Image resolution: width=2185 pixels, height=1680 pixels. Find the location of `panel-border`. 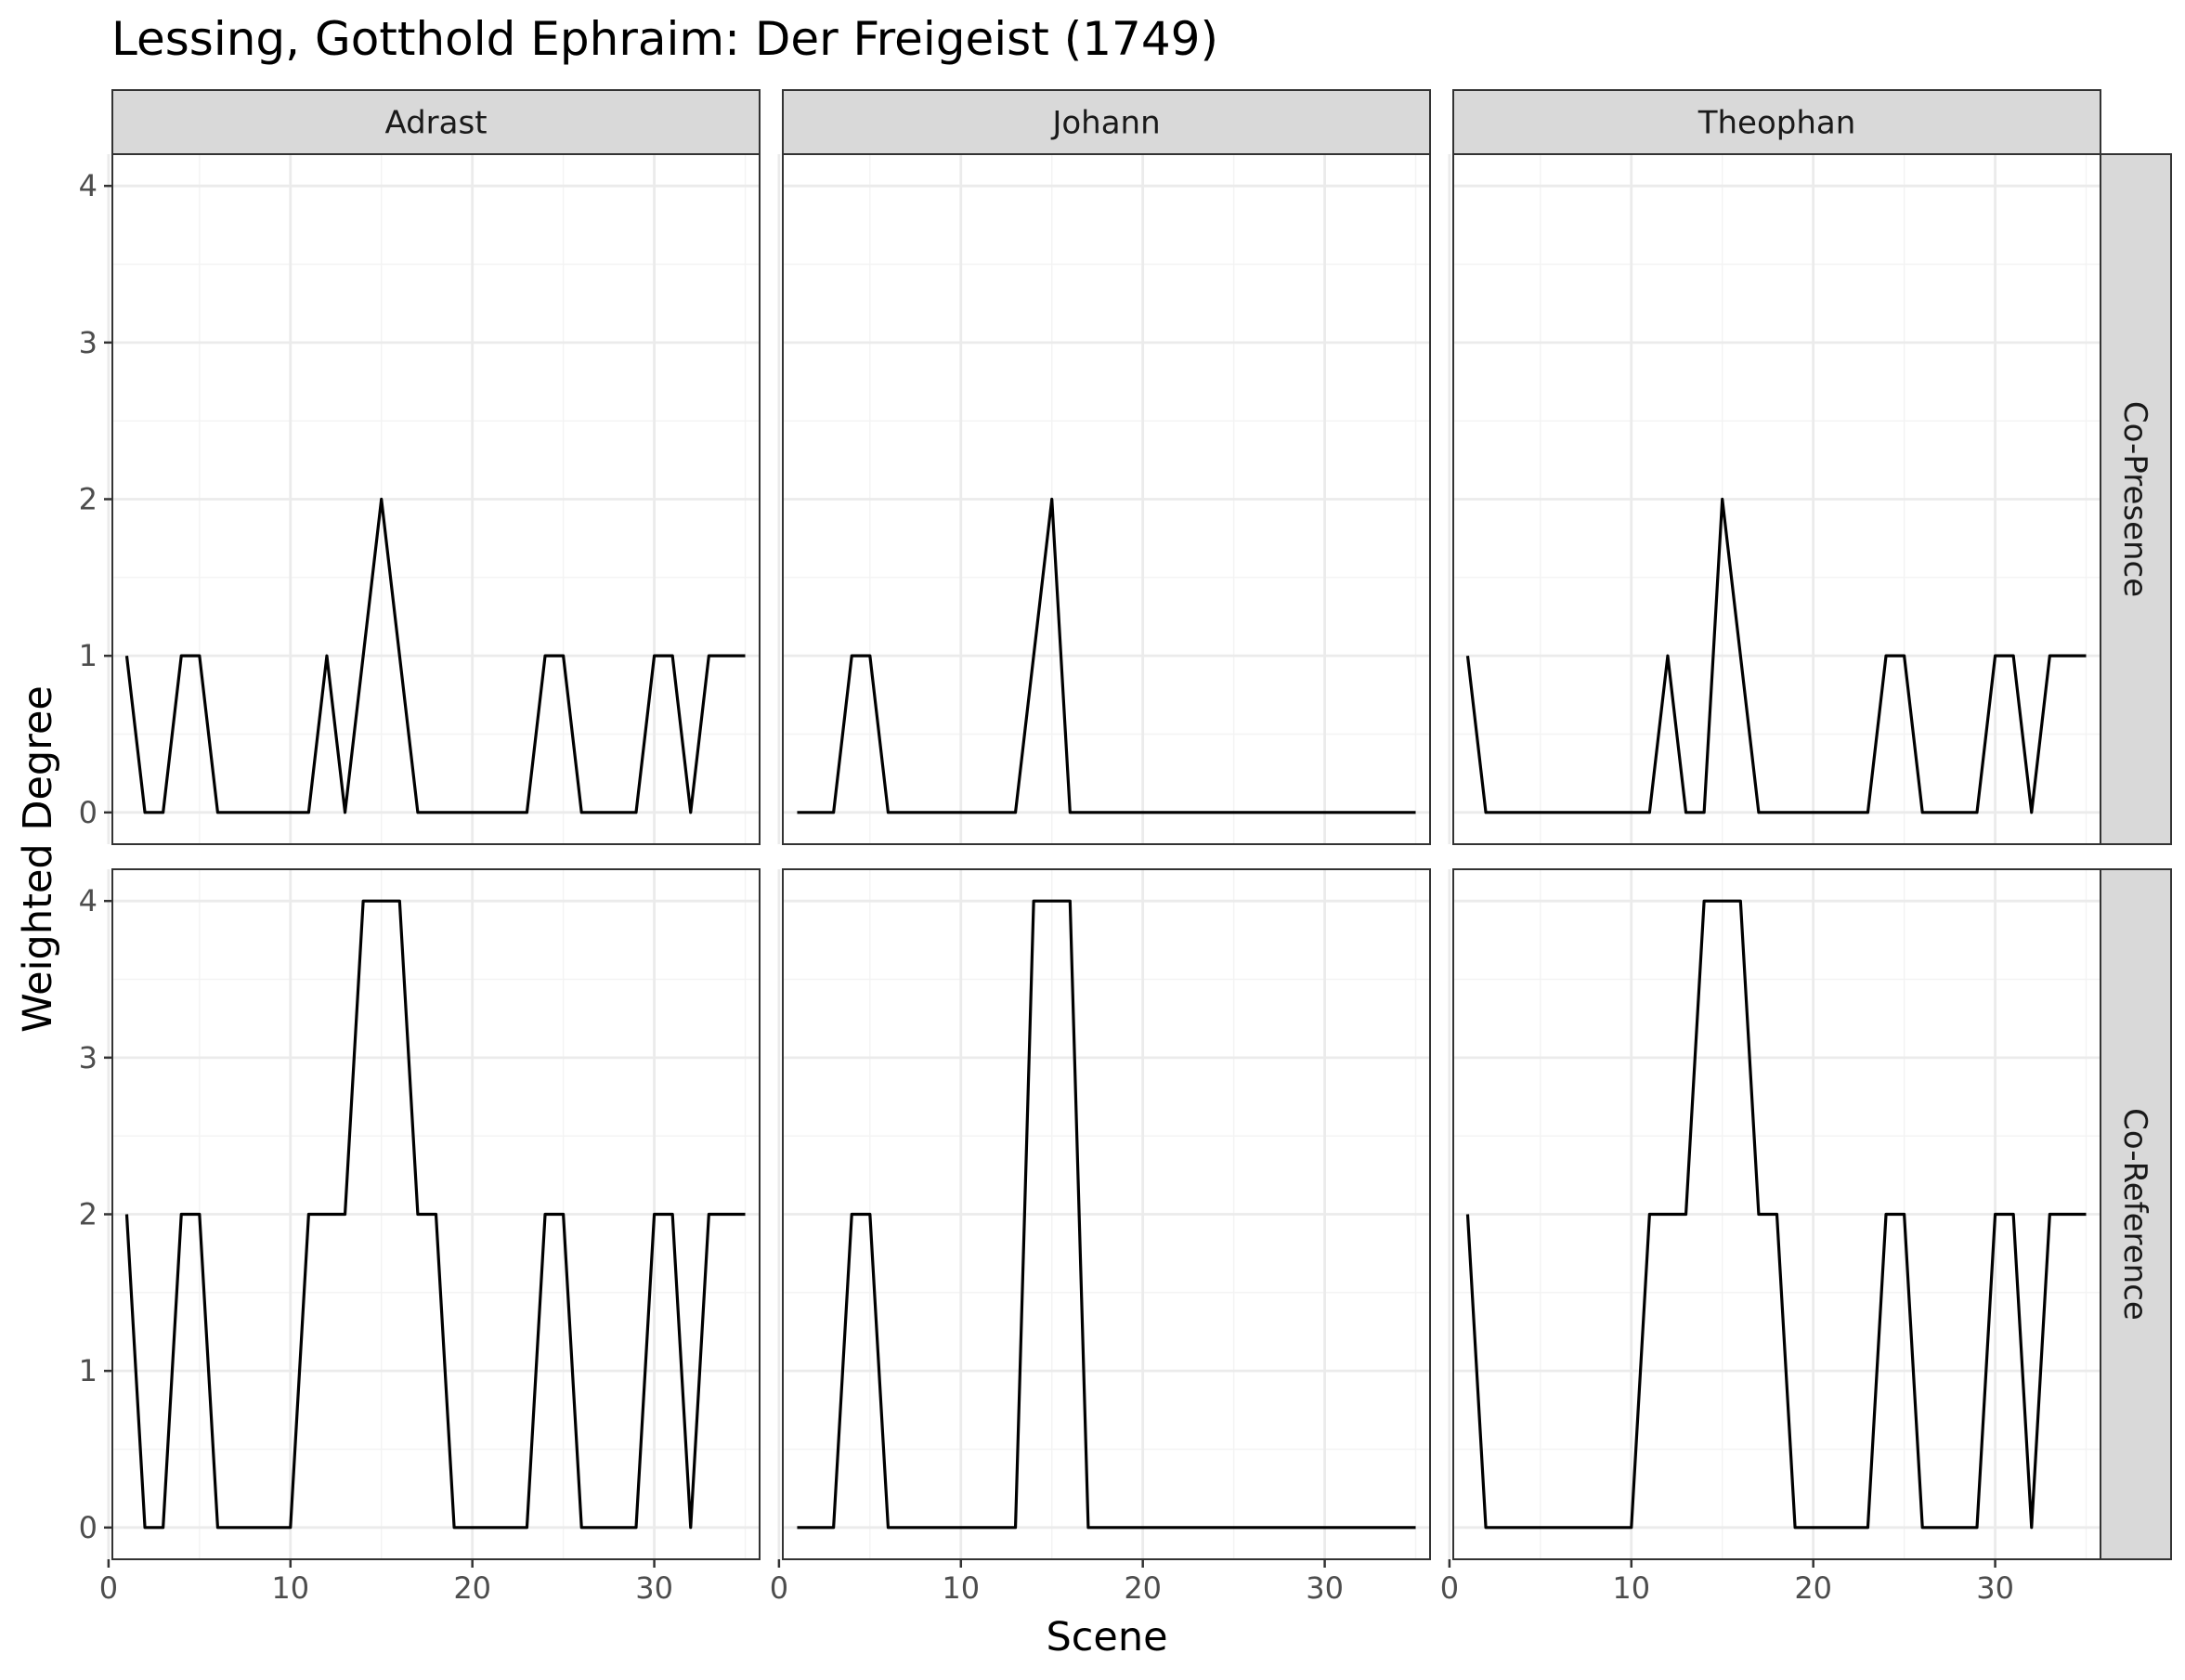

panel-border is located at coordinates (1106, 1214).